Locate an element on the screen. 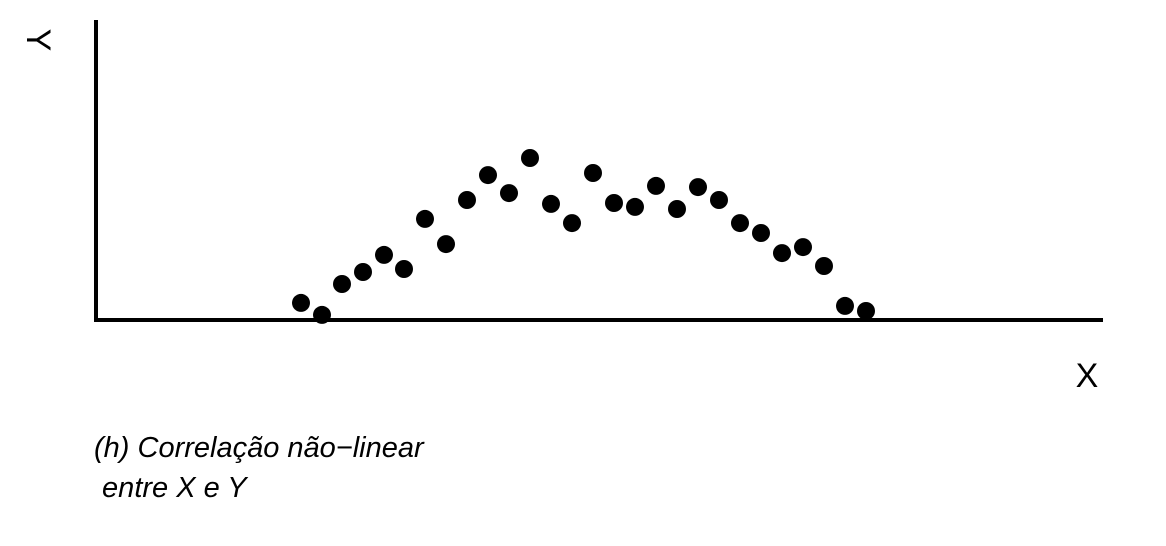  caption-line-1: (h) Correlação não−linear is located at coordinates (259, 448).